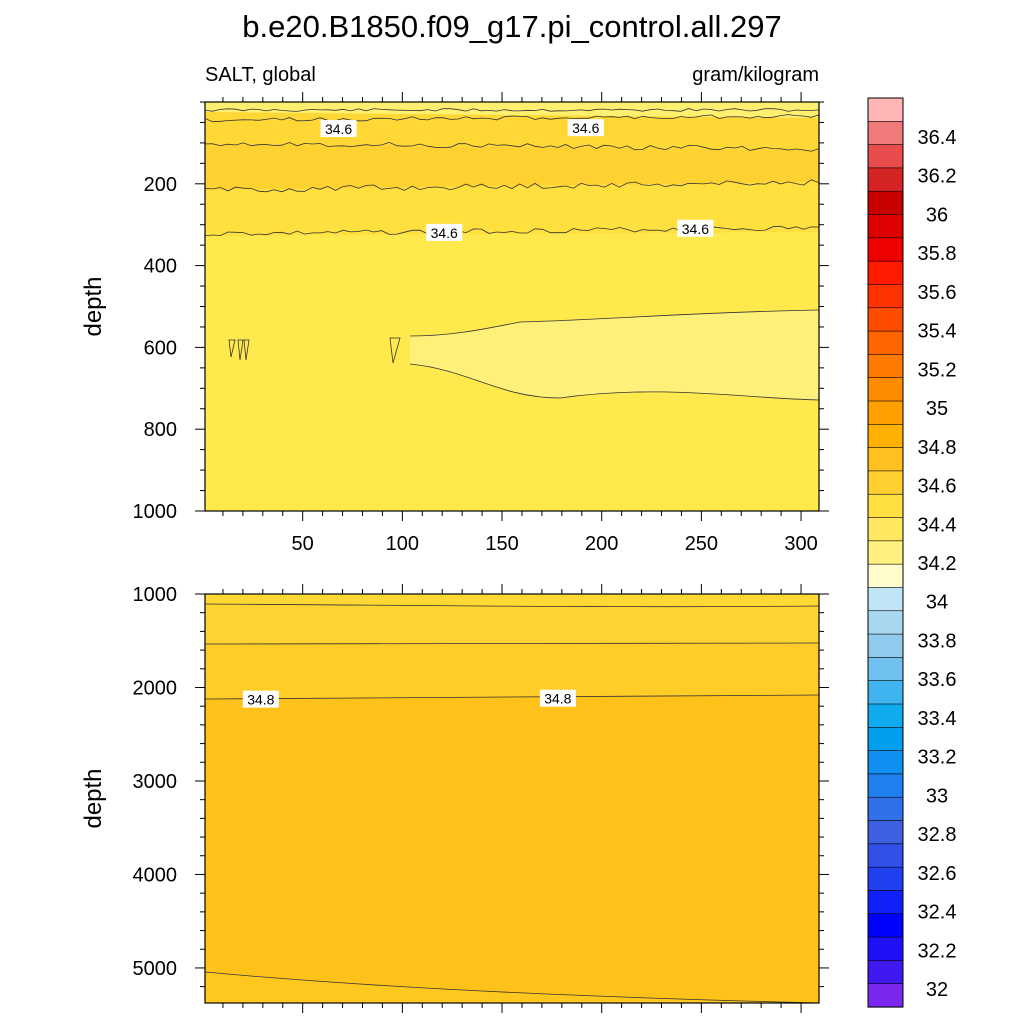 The image size is (1024, 1024). What do you see at coordinates (937, 409) in the screenshot?
I see `colorbar-label: 35` at bounding box center [937, 409].